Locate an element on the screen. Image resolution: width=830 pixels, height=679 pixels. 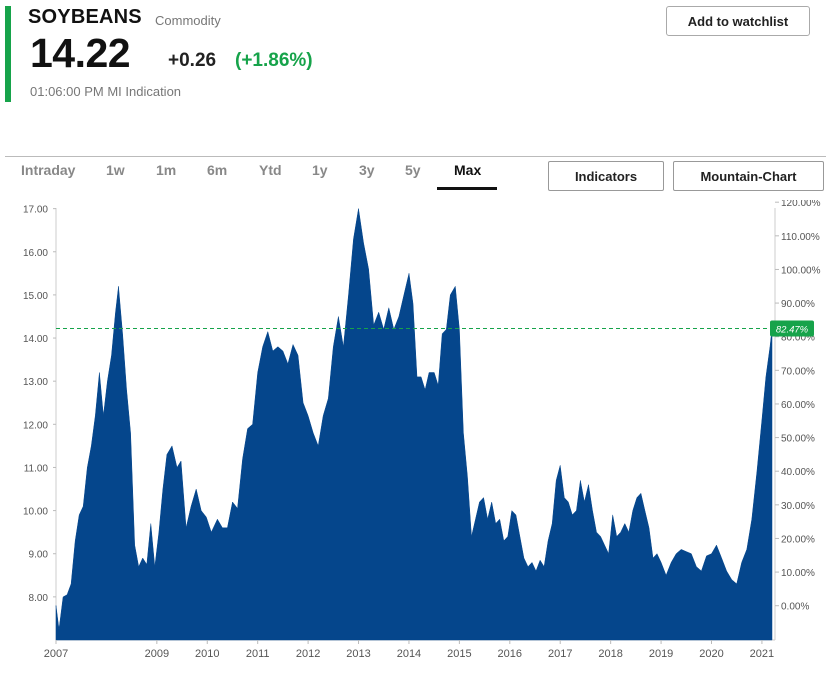
price-change-percent: (+1.86%) is located at coordinates (274, 60).